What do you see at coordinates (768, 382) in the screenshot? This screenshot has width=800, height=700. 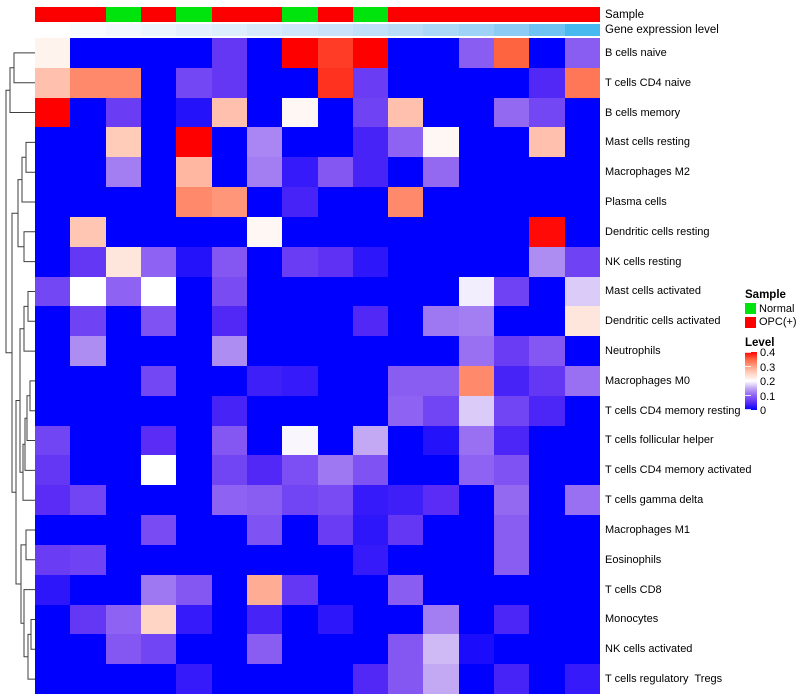 I see `level-tick-label: 0.2` at bounding box center [768, 382].